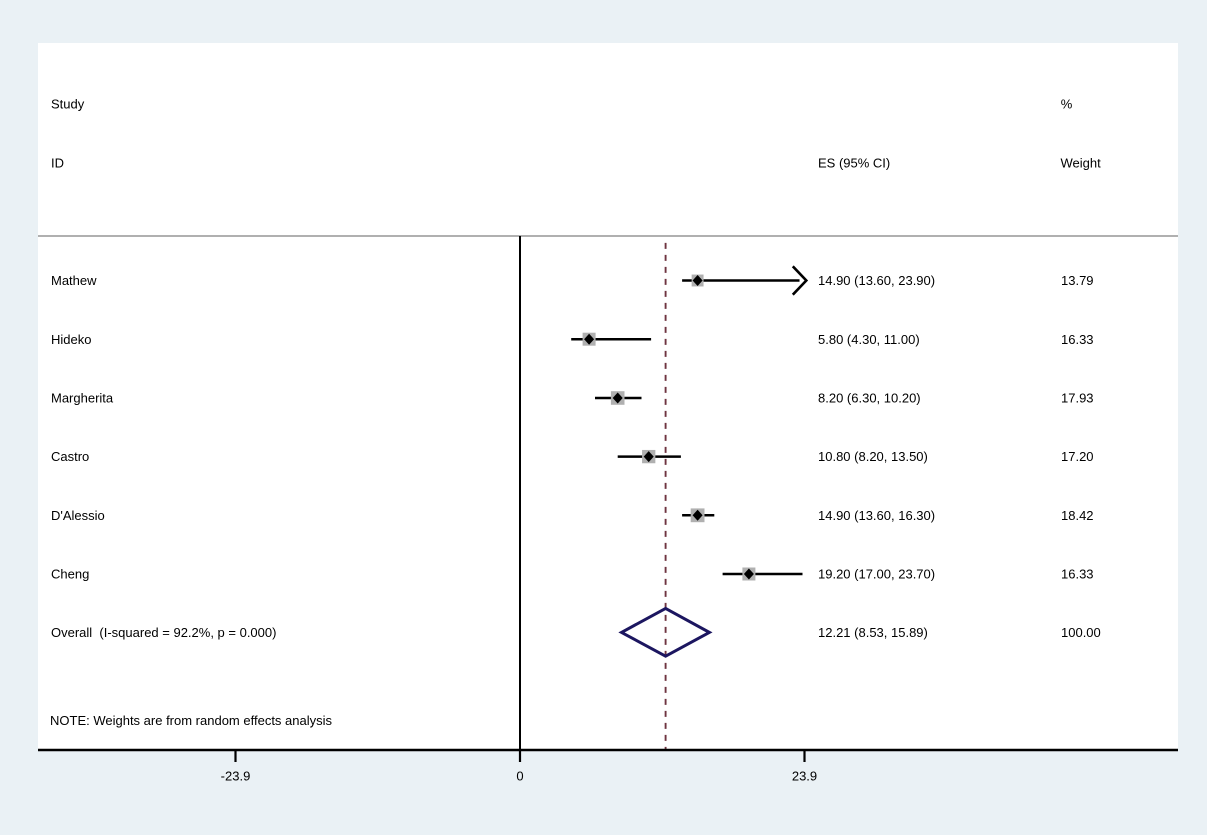 This screenshot has width=1207, height=835. Describe the element at coordinates (1077, 398) in the screenshot. I see `svg-text: 17.93` at that location.